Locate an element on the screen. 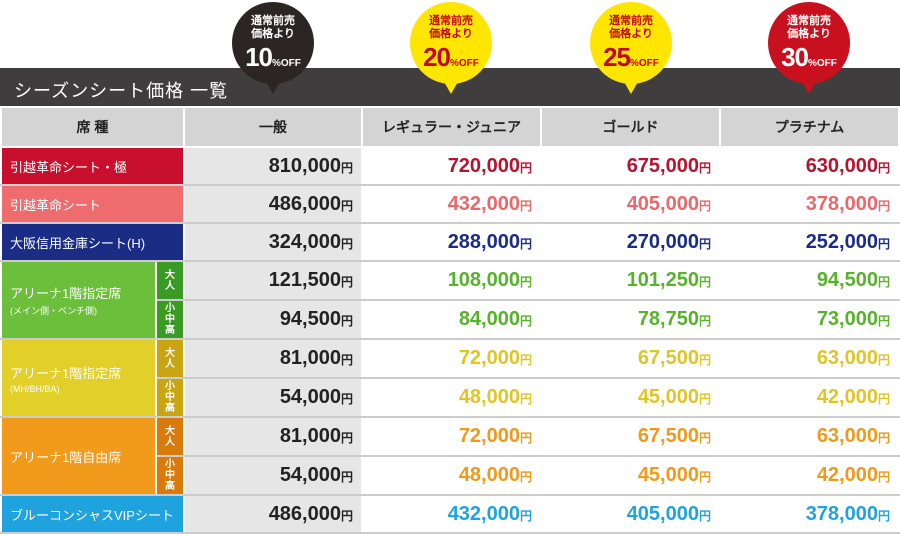 This screenshot has height=535, width=900. seat-category-name: 大阪信用金庫シート(H) is located at coordinates (78, 243).